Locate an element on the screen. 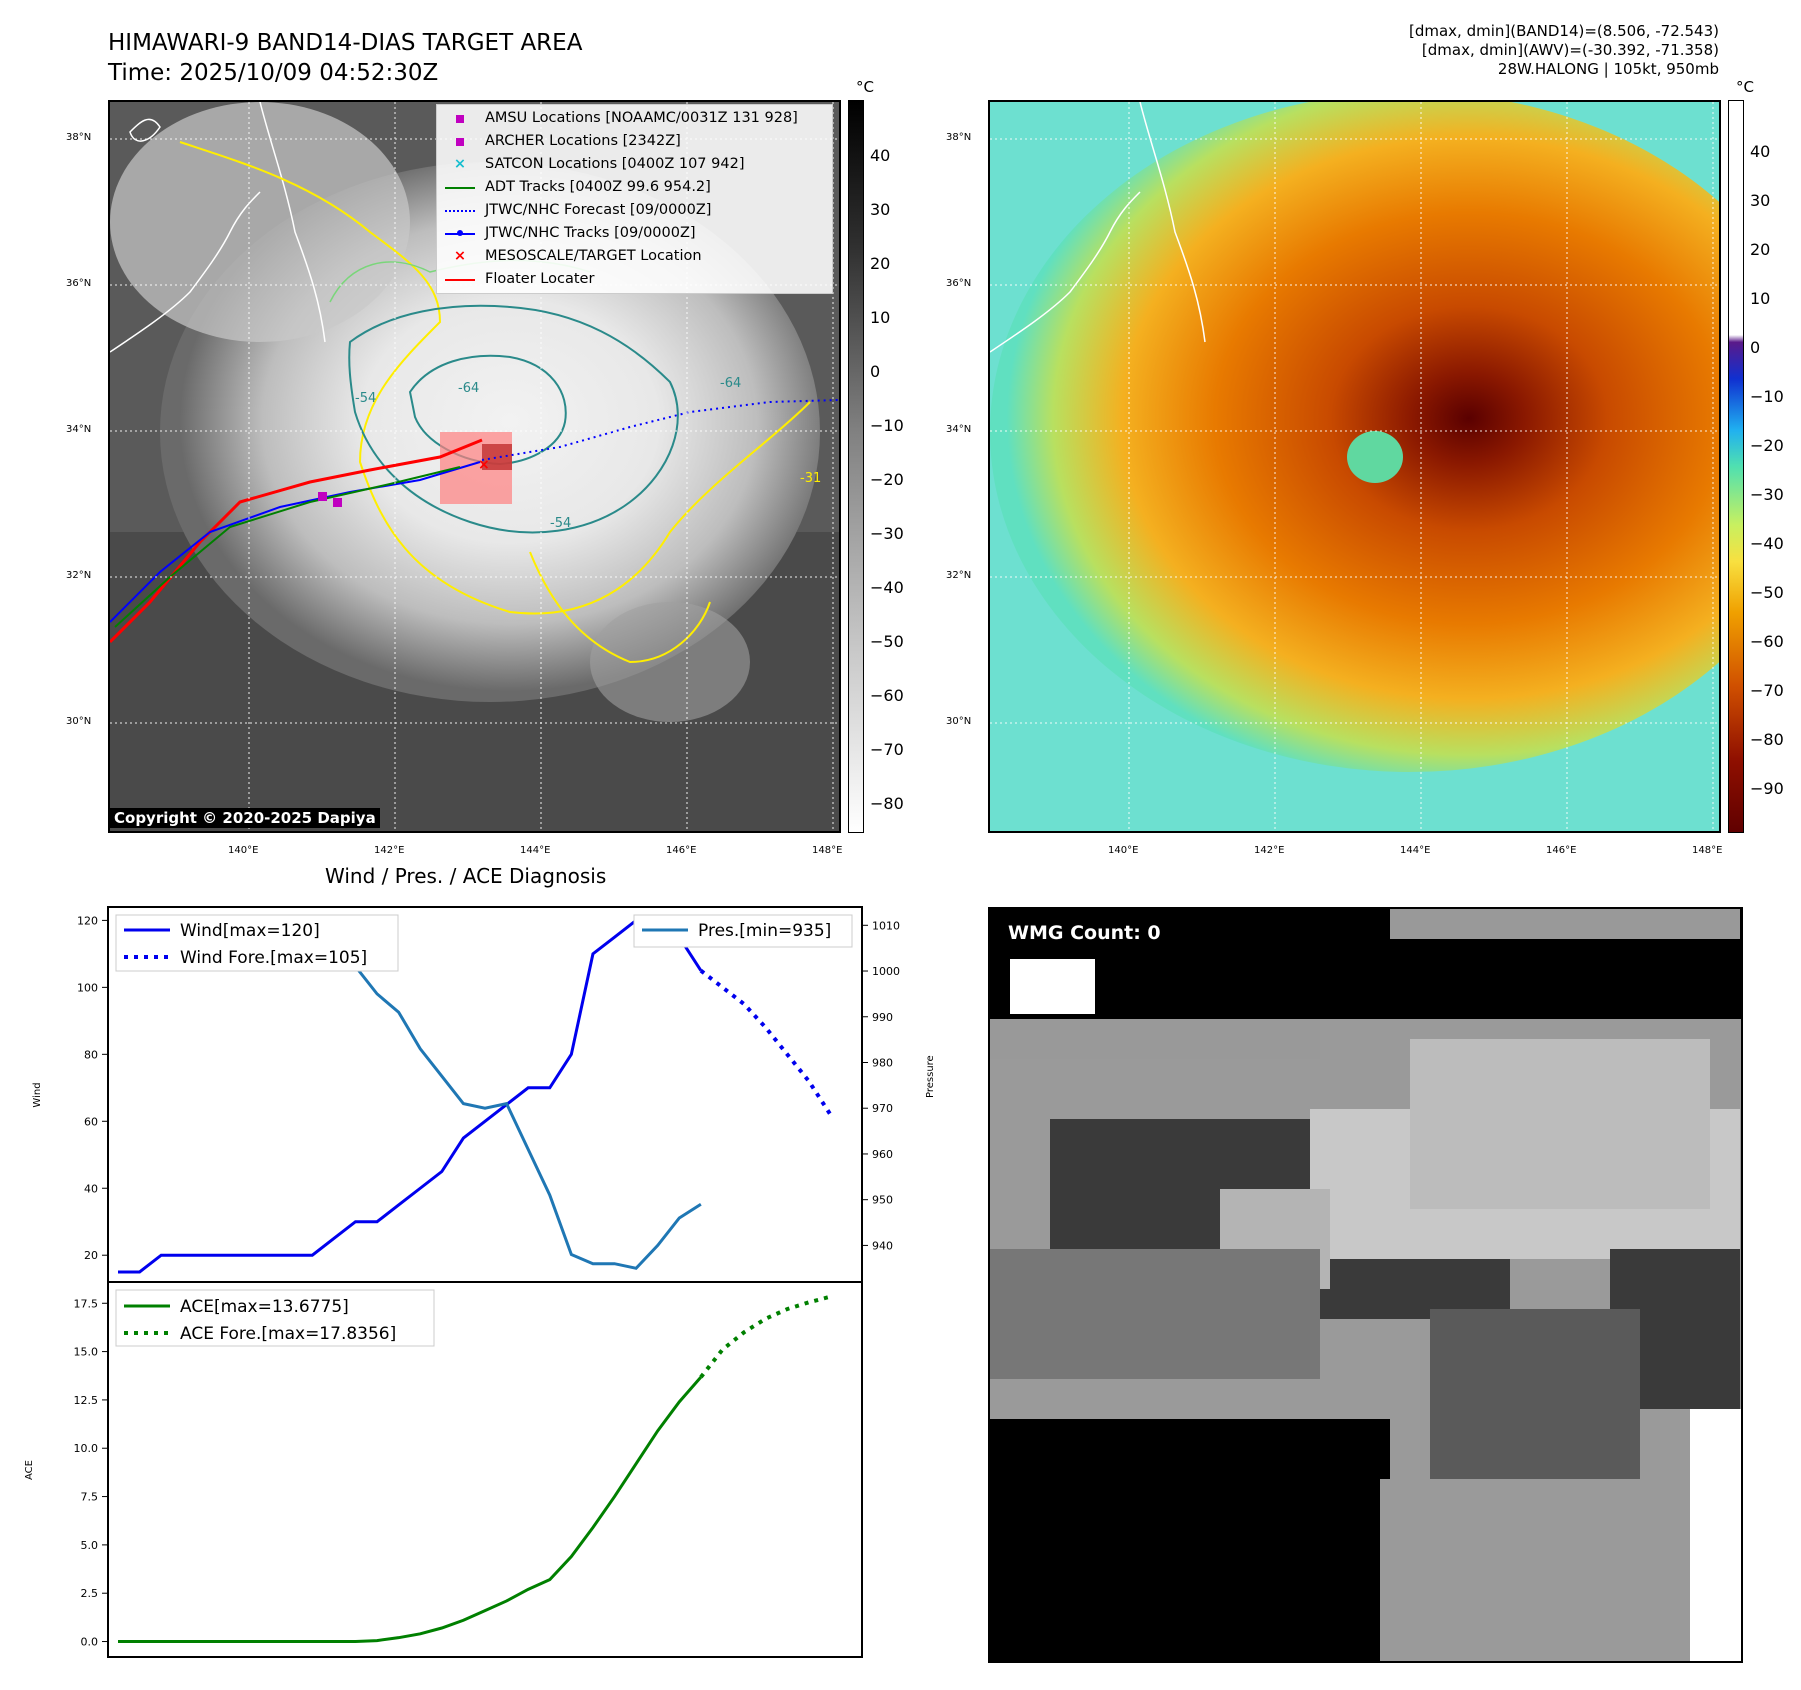 The width and height of the screenshot is (1801, 1690). color-lat-label-32: 32°N is located at coordinates (959, 575).